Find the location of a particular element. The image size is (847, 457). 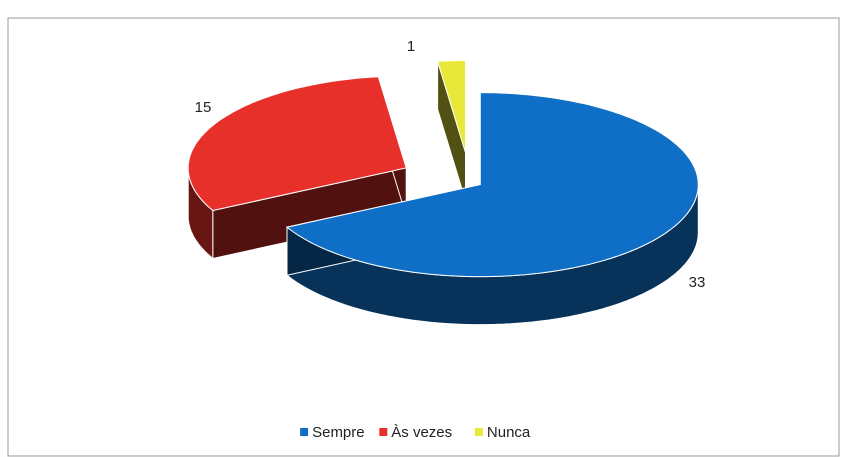

legend-label: Nunca is located at coordinates (509, 432).